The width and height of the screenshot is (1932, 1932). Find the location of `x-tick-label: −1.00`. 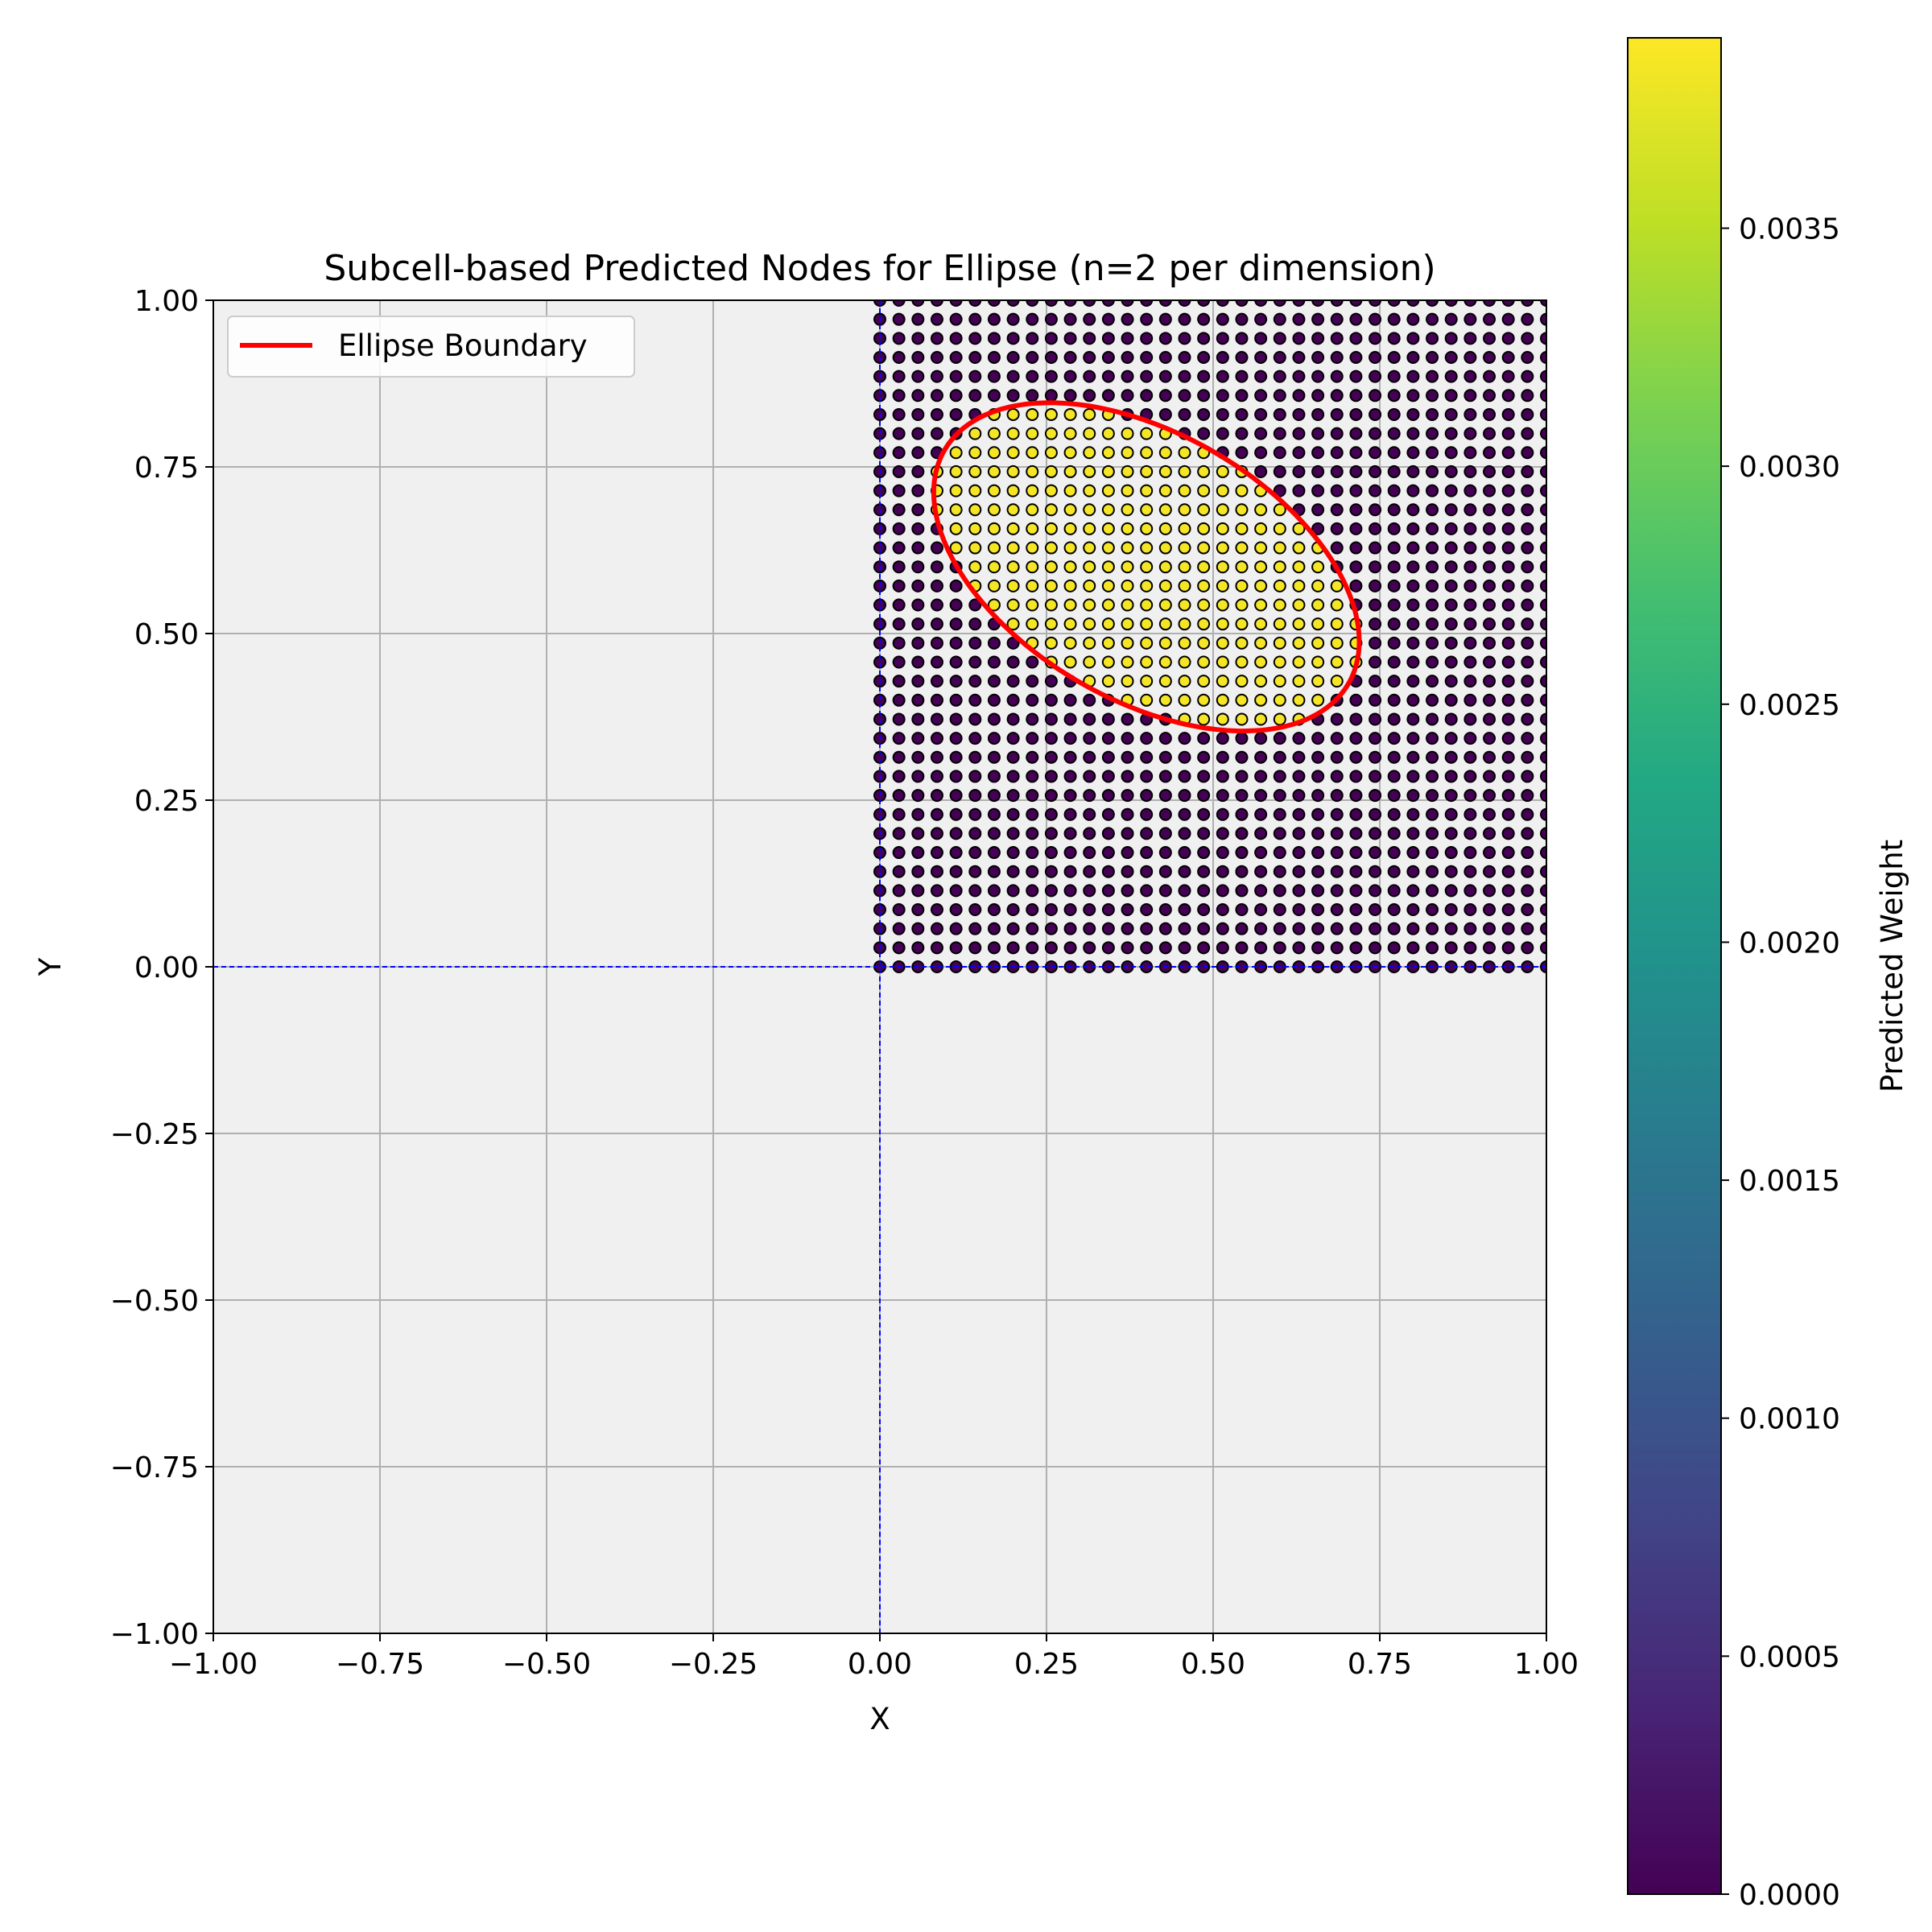

x-tick-label: −1.00 is located at coordinates (213, 1664).